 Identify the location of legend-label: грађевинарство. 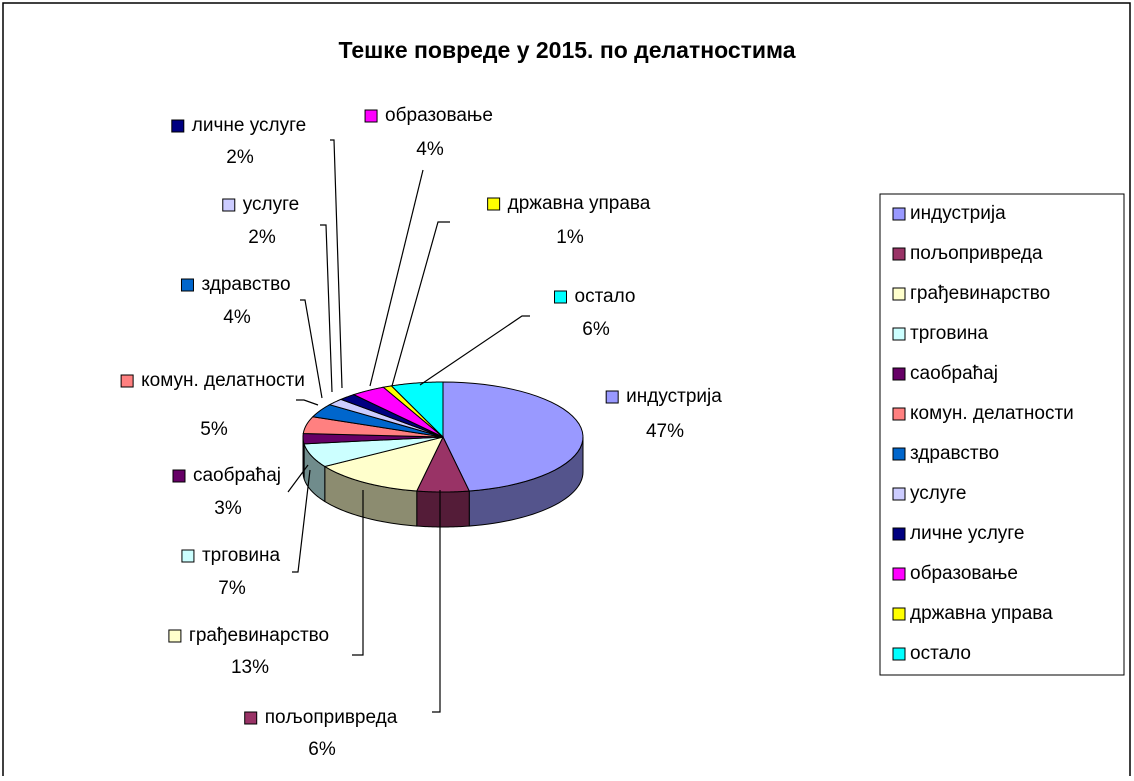
(980, 293).